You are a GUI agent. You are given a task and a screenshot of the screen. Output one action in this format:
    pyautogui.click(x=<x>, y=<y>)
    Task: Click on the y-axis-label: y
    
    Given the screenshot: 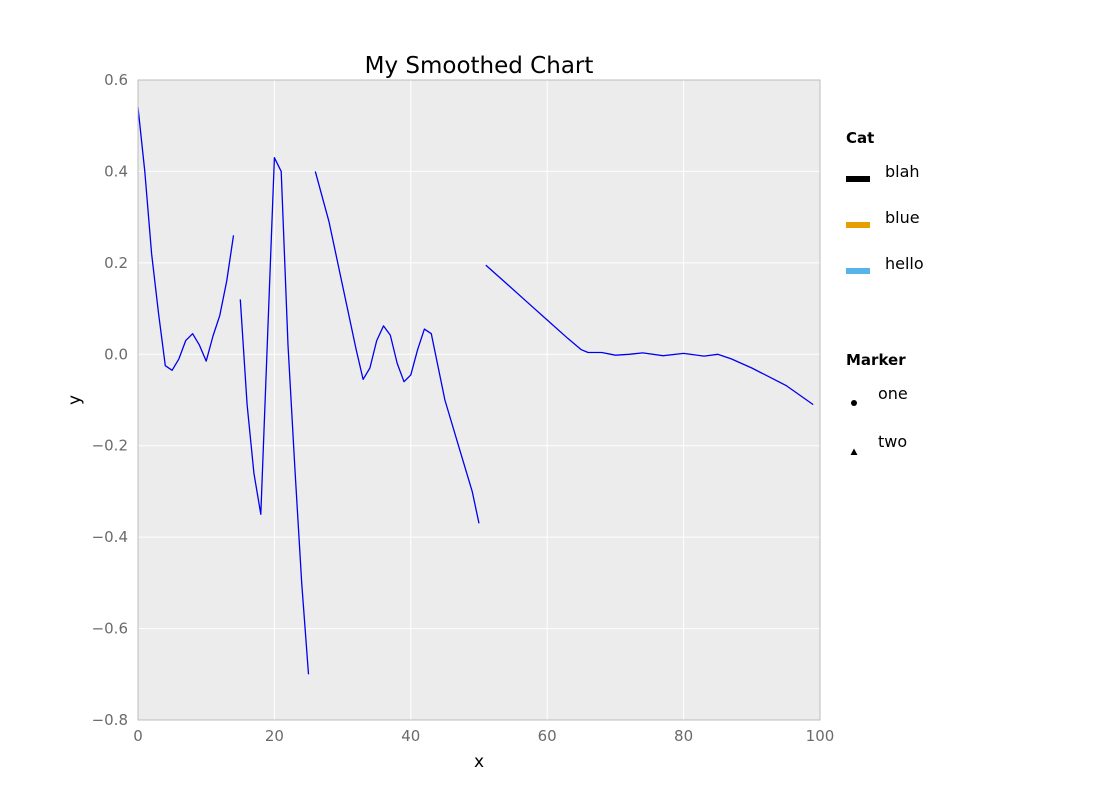 What is the action you would take?
    pyautogui.click(x=75, y=400)
    